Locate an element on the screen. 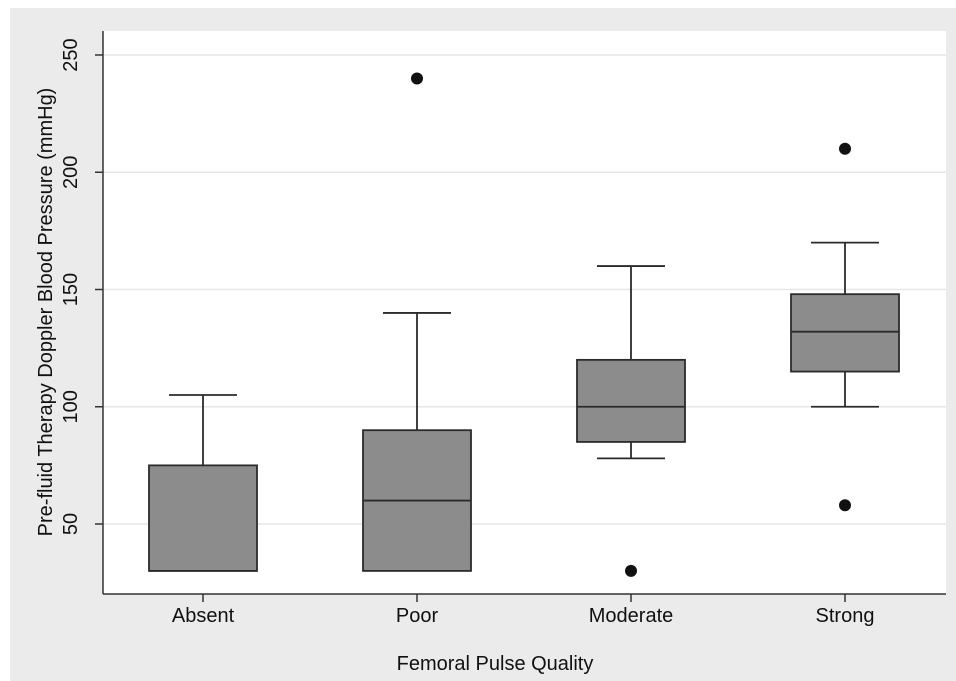  y-ticks: 50 100 150 200 250 is located at coordinates (81, 286).